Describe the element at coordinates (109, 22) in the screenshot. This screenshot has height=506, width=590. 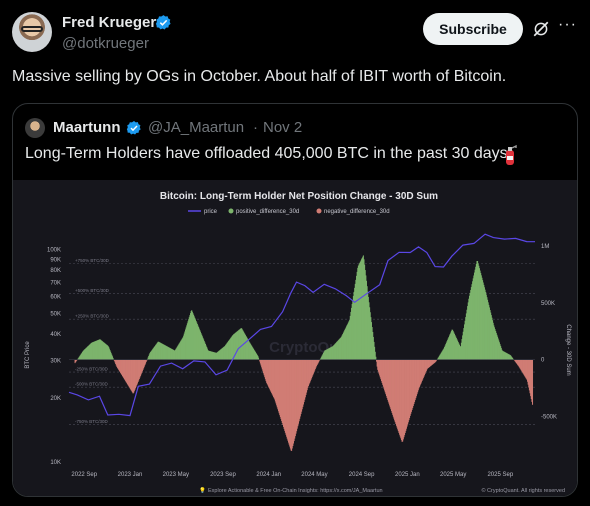
I see `author-name: Fred Krueger` at that location.